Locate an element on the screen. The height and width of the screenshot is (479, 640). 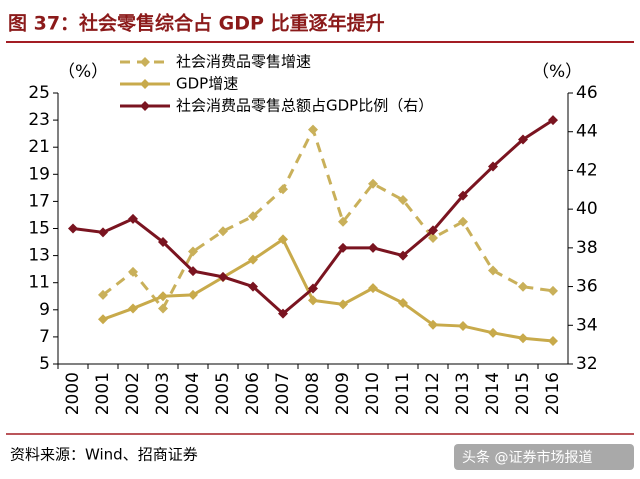
y-tick-label: 7 is located at coordinates (44, 337).